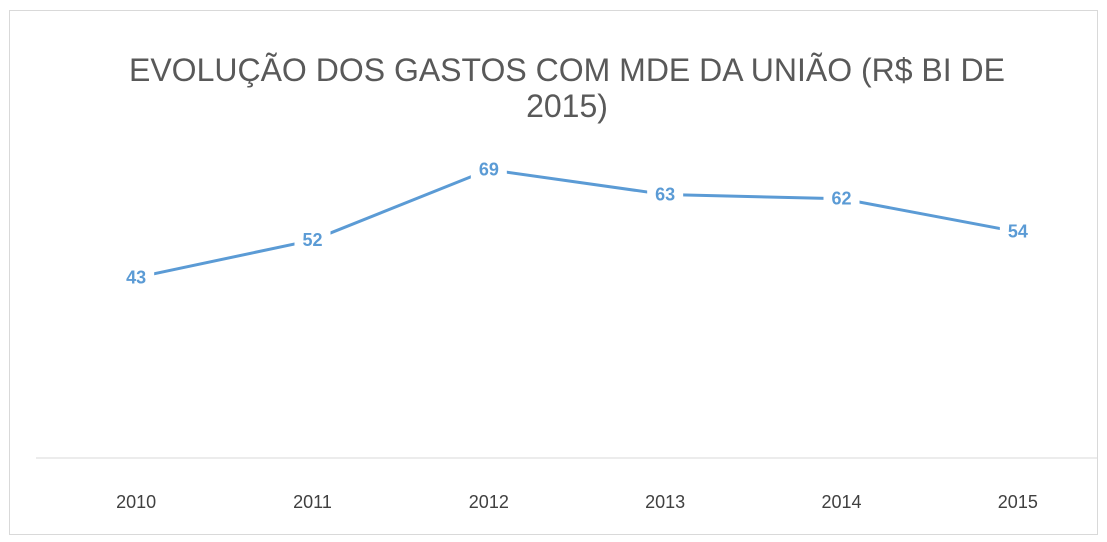 Image resolution: width=1107 pixels, height=542 pixels. I want to click on x-tick-label: 2013, so click(665, 502).